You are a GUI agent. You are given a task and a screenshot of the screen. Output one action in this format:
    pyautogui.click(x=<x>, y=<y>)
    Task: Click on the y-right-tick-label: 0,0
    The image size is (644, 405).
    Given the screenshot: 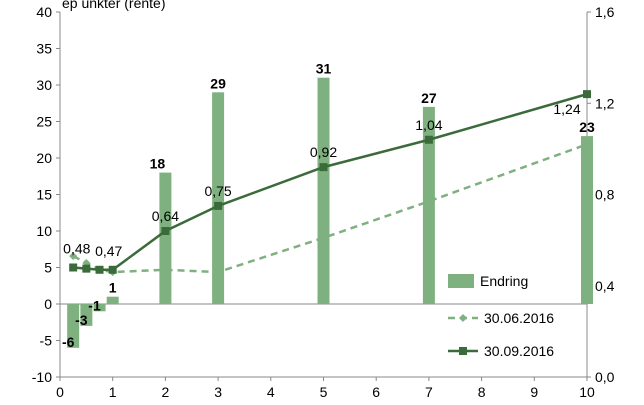 What is the action you would take?
    pyautogui.click(x=605, y=377)
    